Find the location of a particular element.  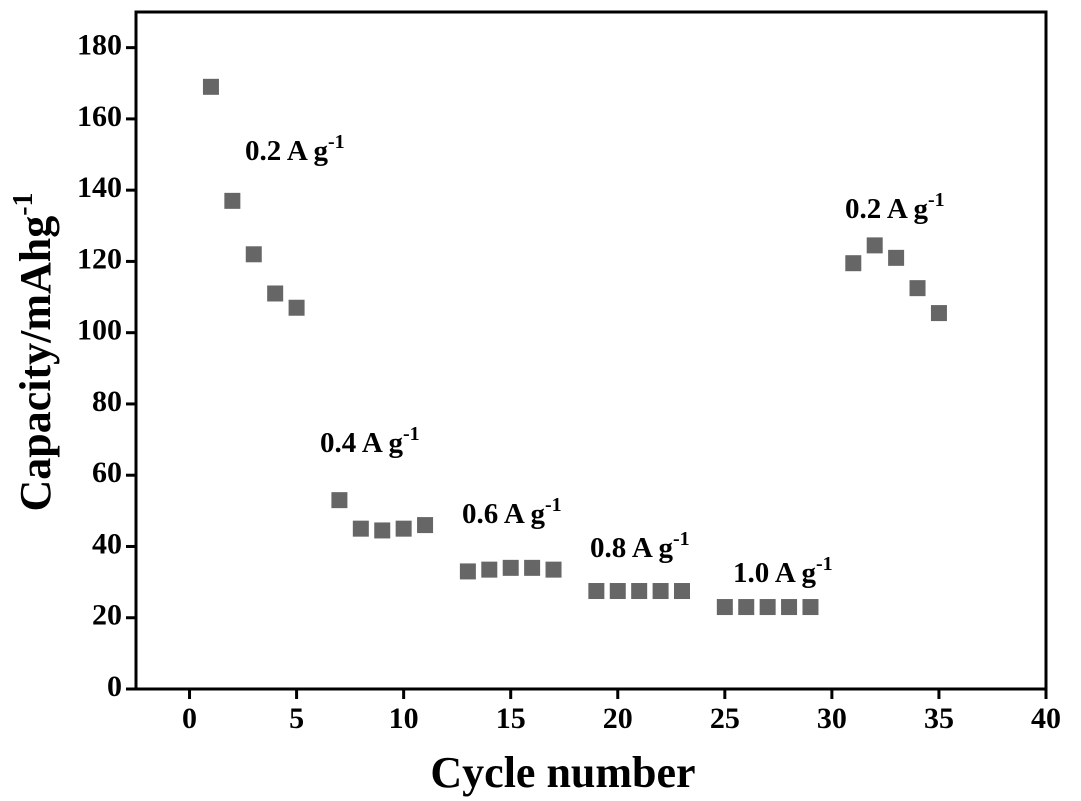

y-tick-label: 20 is located at coordinates (107, 615).